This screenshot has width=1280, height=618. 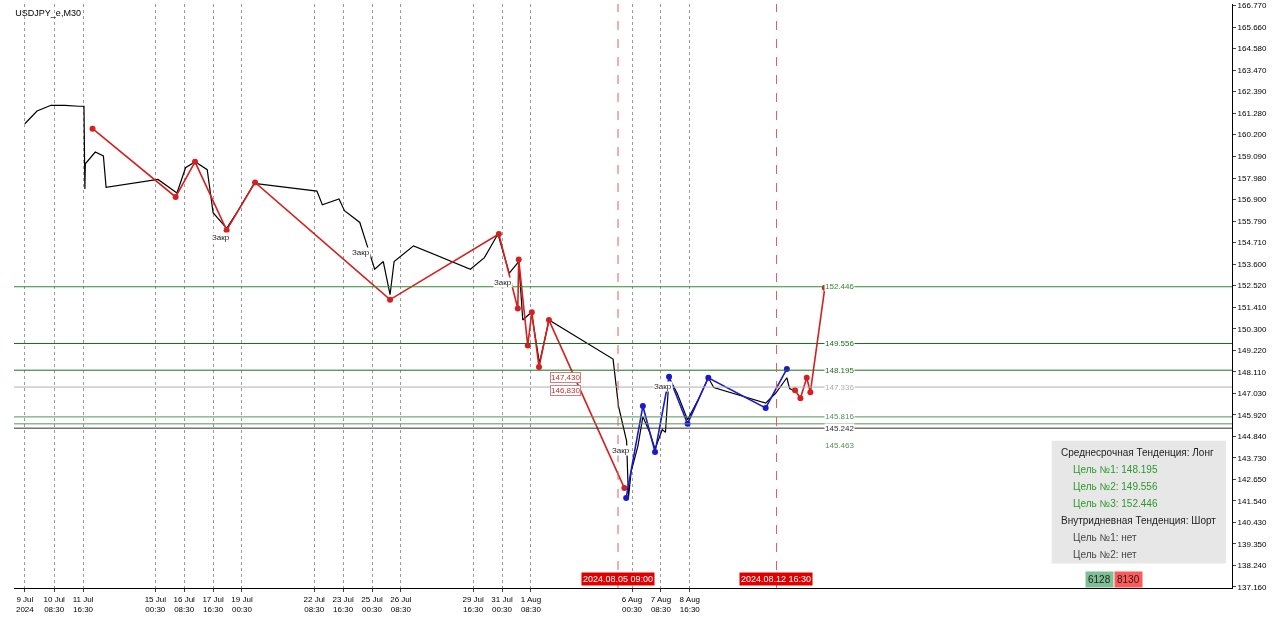 What do you see at coordinates (840, 445) in the screenshot?
I see `ref-line-label: 145.463` at bounding box center [840, 445].